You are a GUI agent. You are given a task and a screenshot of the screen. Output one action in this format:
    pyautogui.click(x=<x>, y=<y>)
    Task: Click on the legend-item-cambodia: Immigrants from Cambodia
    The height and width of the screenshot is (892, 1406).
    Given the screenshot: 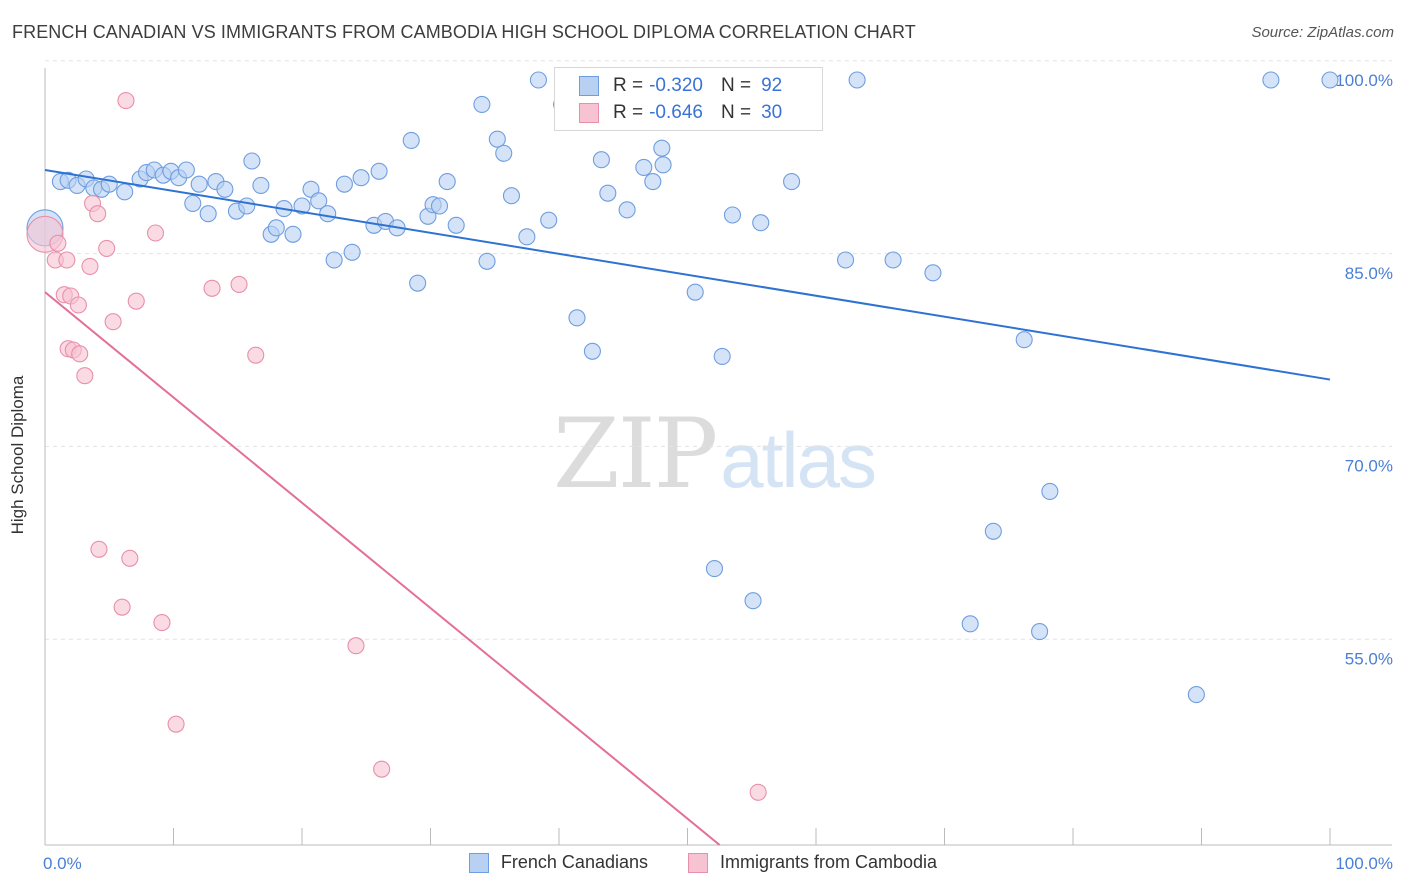 What is the action you would take?
    pyautogui.click(x=812, y=862)
    